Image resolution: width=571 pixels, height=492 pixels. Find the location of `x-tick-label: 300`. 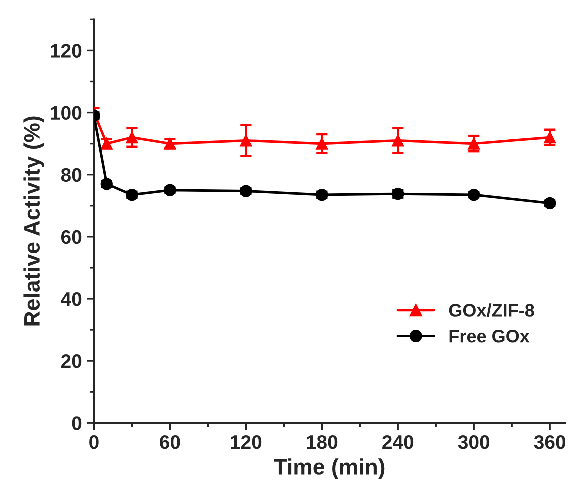

x-tick-label: 300 is located at coordinates (474, 442).